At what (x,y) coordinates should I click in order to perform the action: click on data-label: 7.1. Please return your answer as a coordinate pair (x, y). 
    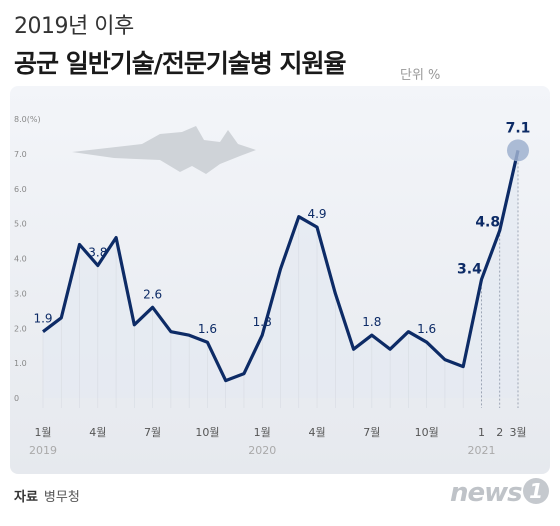
    Looking at the image, I should click on (518, 128).